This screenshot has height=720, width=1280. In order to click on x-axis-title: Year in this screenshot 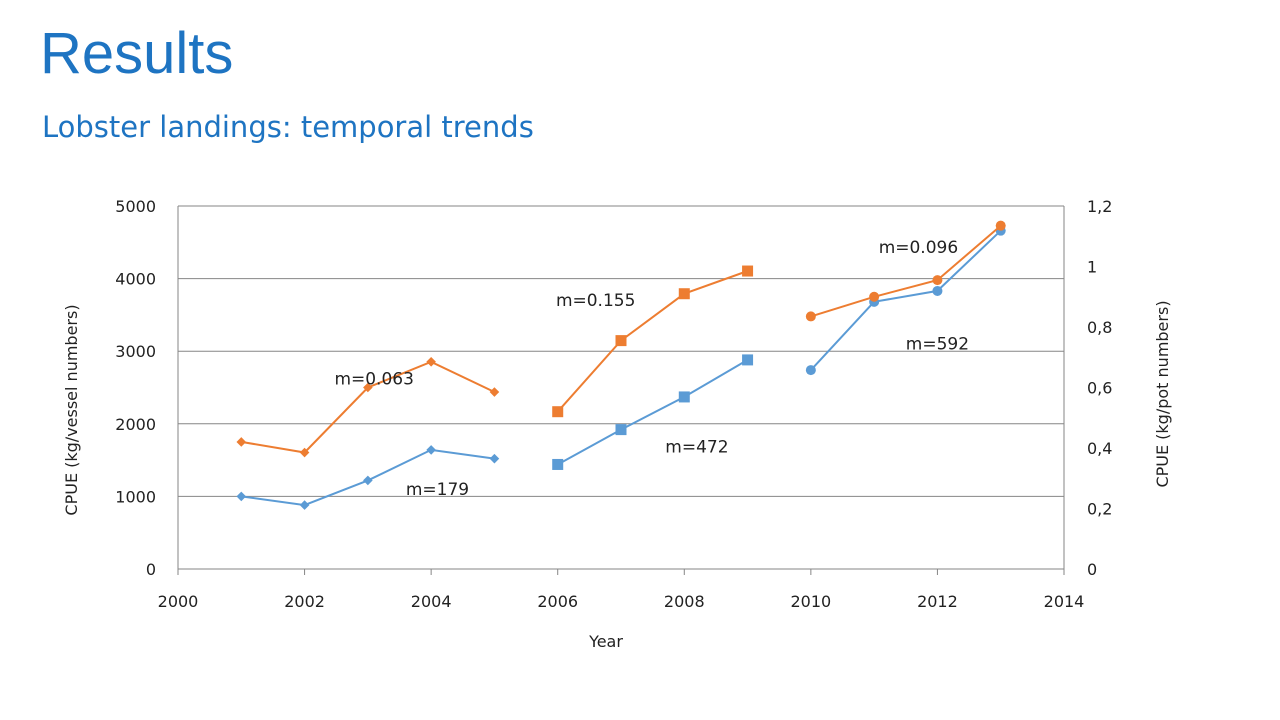, I will do `click(605, 641)`.